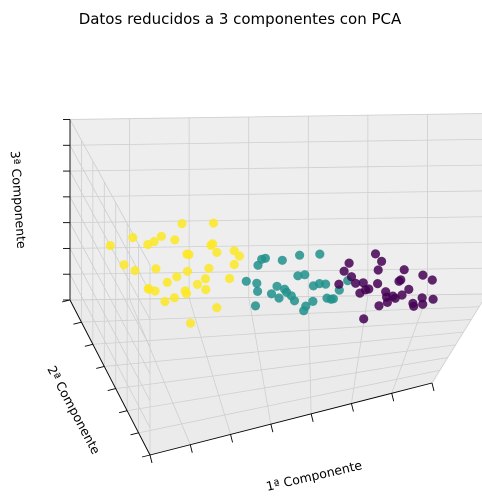 This screenshot has height=504, width=482. Describe the element at coordinates (314, 475) in the screenshot. I see `x-axis-label: 1ª Componente` at that location.